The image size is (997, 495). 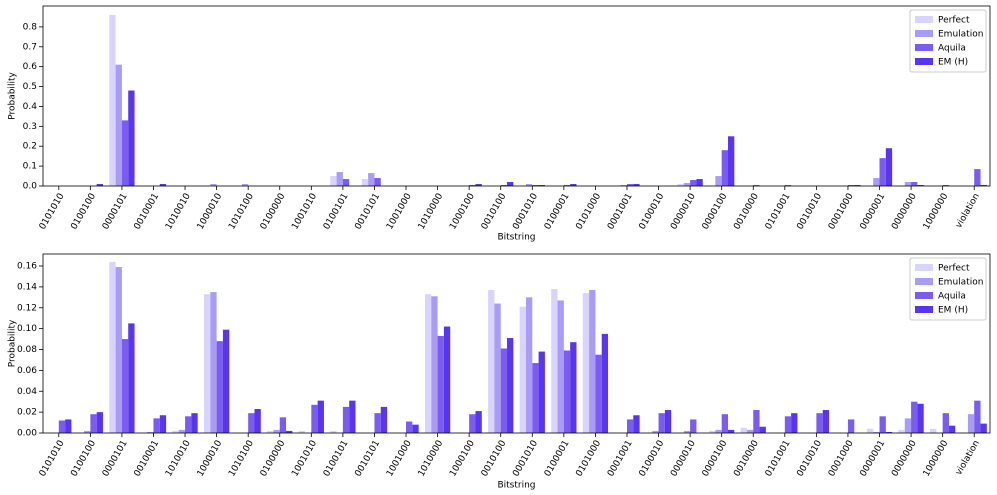 I want to click on y-axis-label: Probability, so click(x=13, y=96).